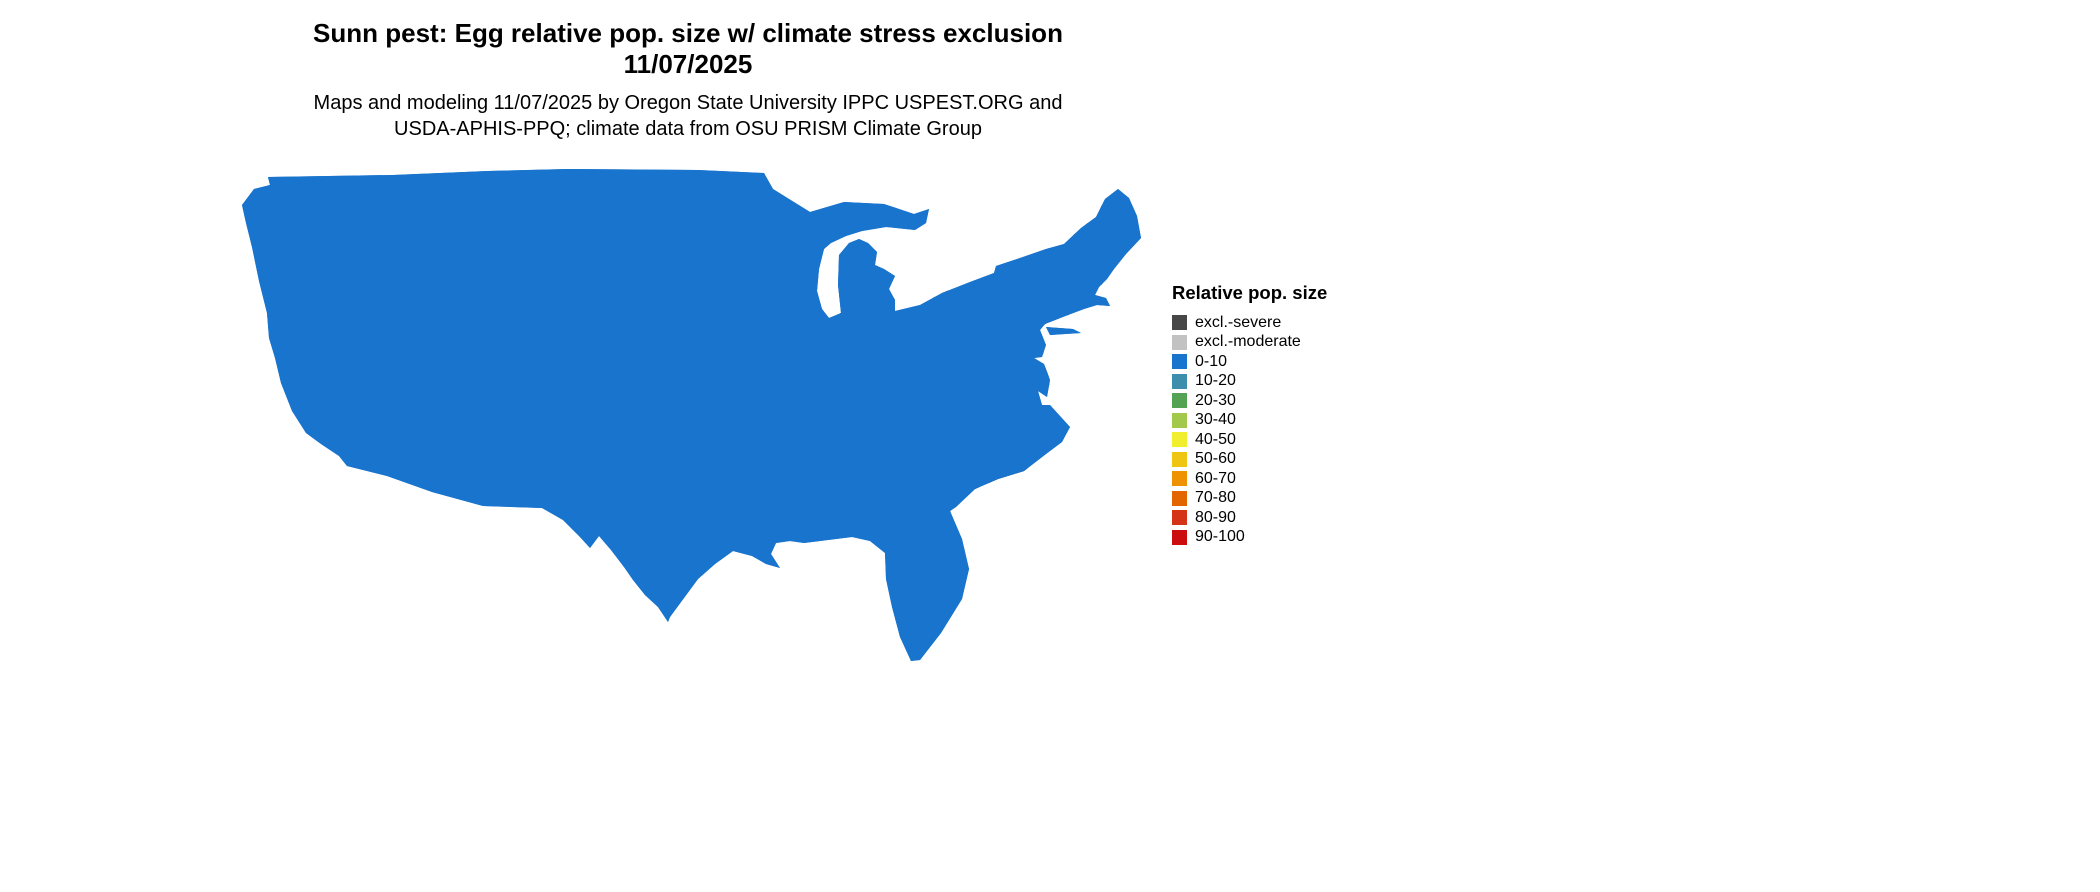  What do you see at coordinates (1282, 460) in the screenshot?
I see `legend-item: 50-60` at bounding box center [1282, 460].